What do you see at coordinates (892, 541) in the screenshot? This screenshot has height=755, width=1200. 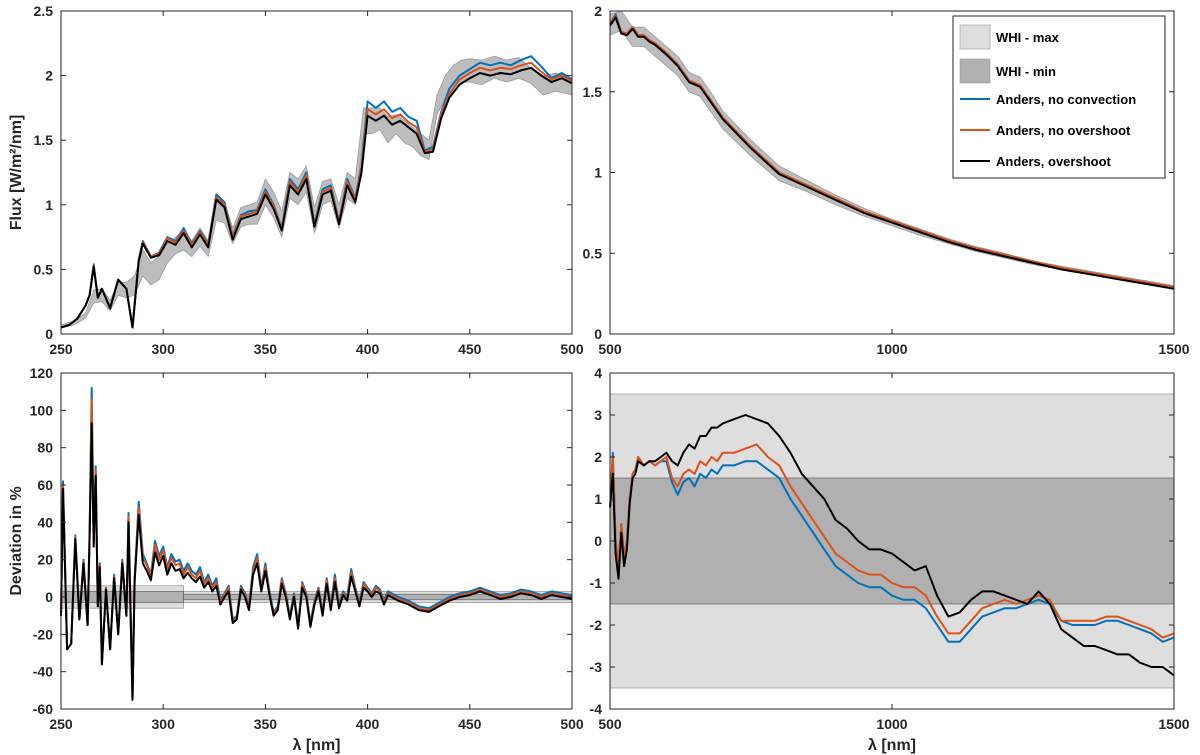 I see `whi-min-band` at bounding box center [892, 541].